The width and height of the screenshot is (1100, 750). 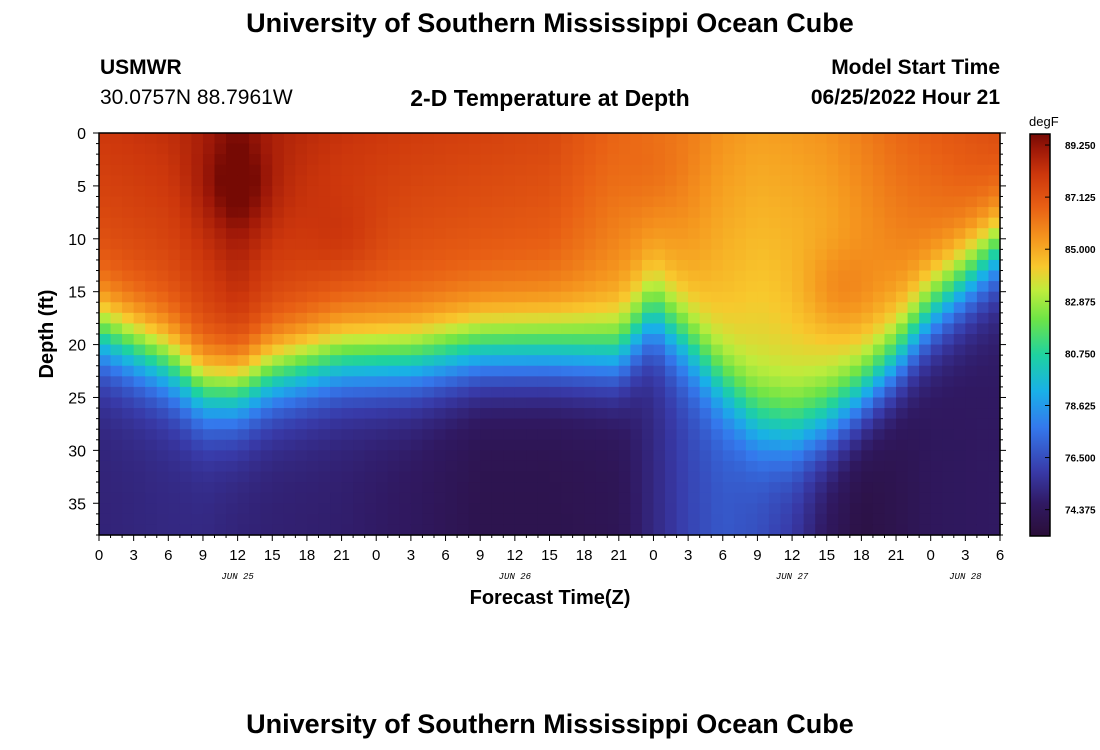 I want to click on colorbar-tick-label: 74.375, so click(x=1080, y=511).